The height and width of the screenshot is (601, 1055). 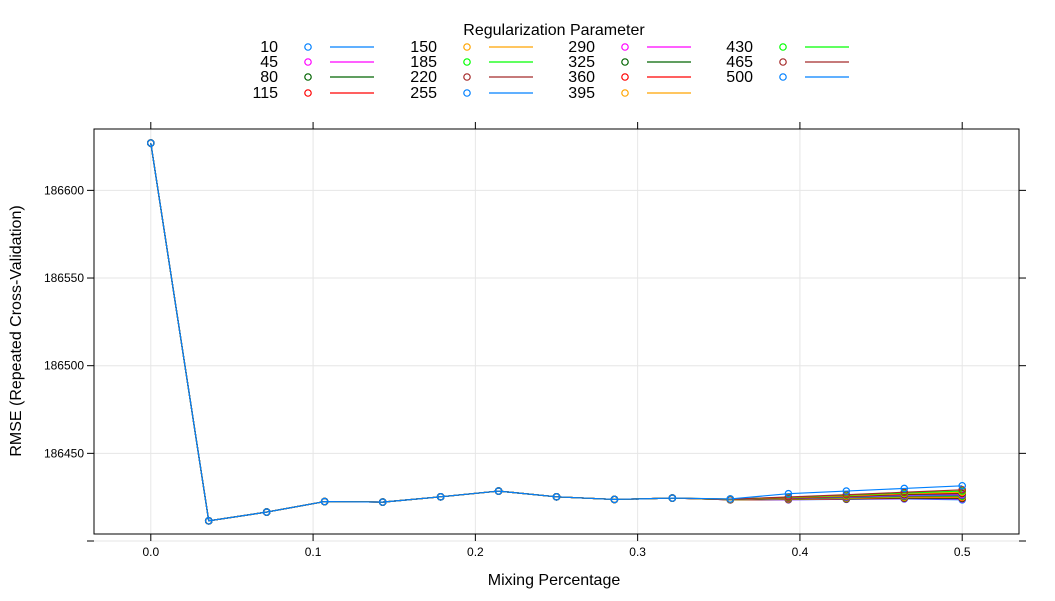 I want to click on x-tick-label: 0.4, so click(x=800, y=552).